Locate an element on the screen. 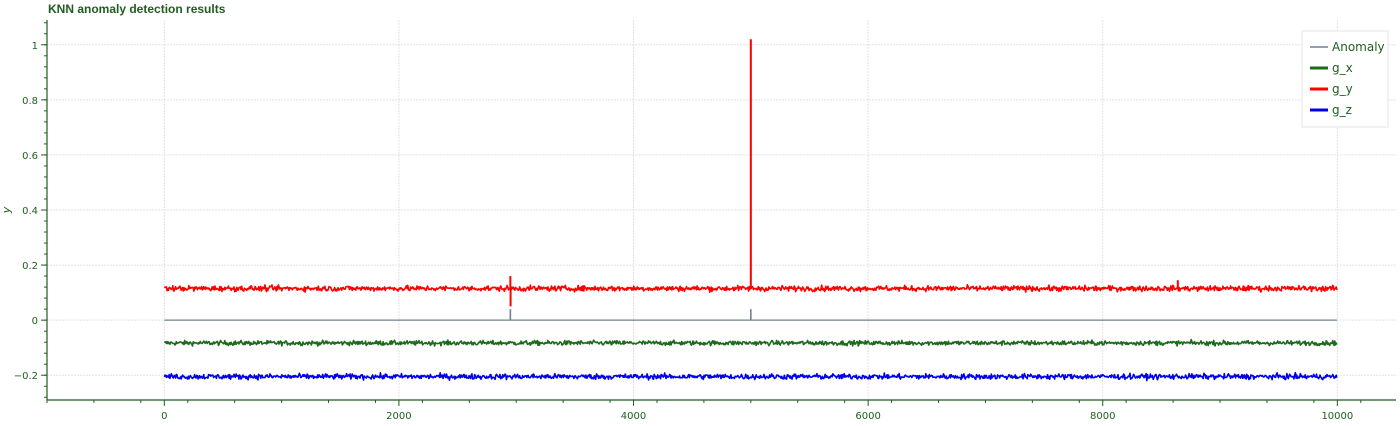 The height and width of the screenshot is (426, 1400). x-tick-label: 0 is located at coordinates (164, 416).